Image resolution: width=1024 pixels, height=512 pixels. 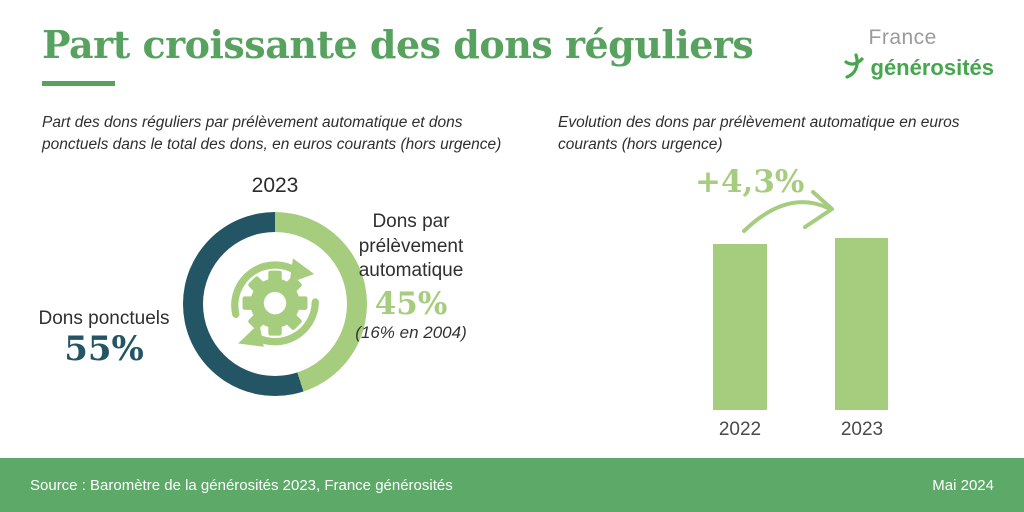 What do you see at coordinates (411, 304) in the screenshot?
I see `segment-value: 45%` at bounding box center [411, 304].